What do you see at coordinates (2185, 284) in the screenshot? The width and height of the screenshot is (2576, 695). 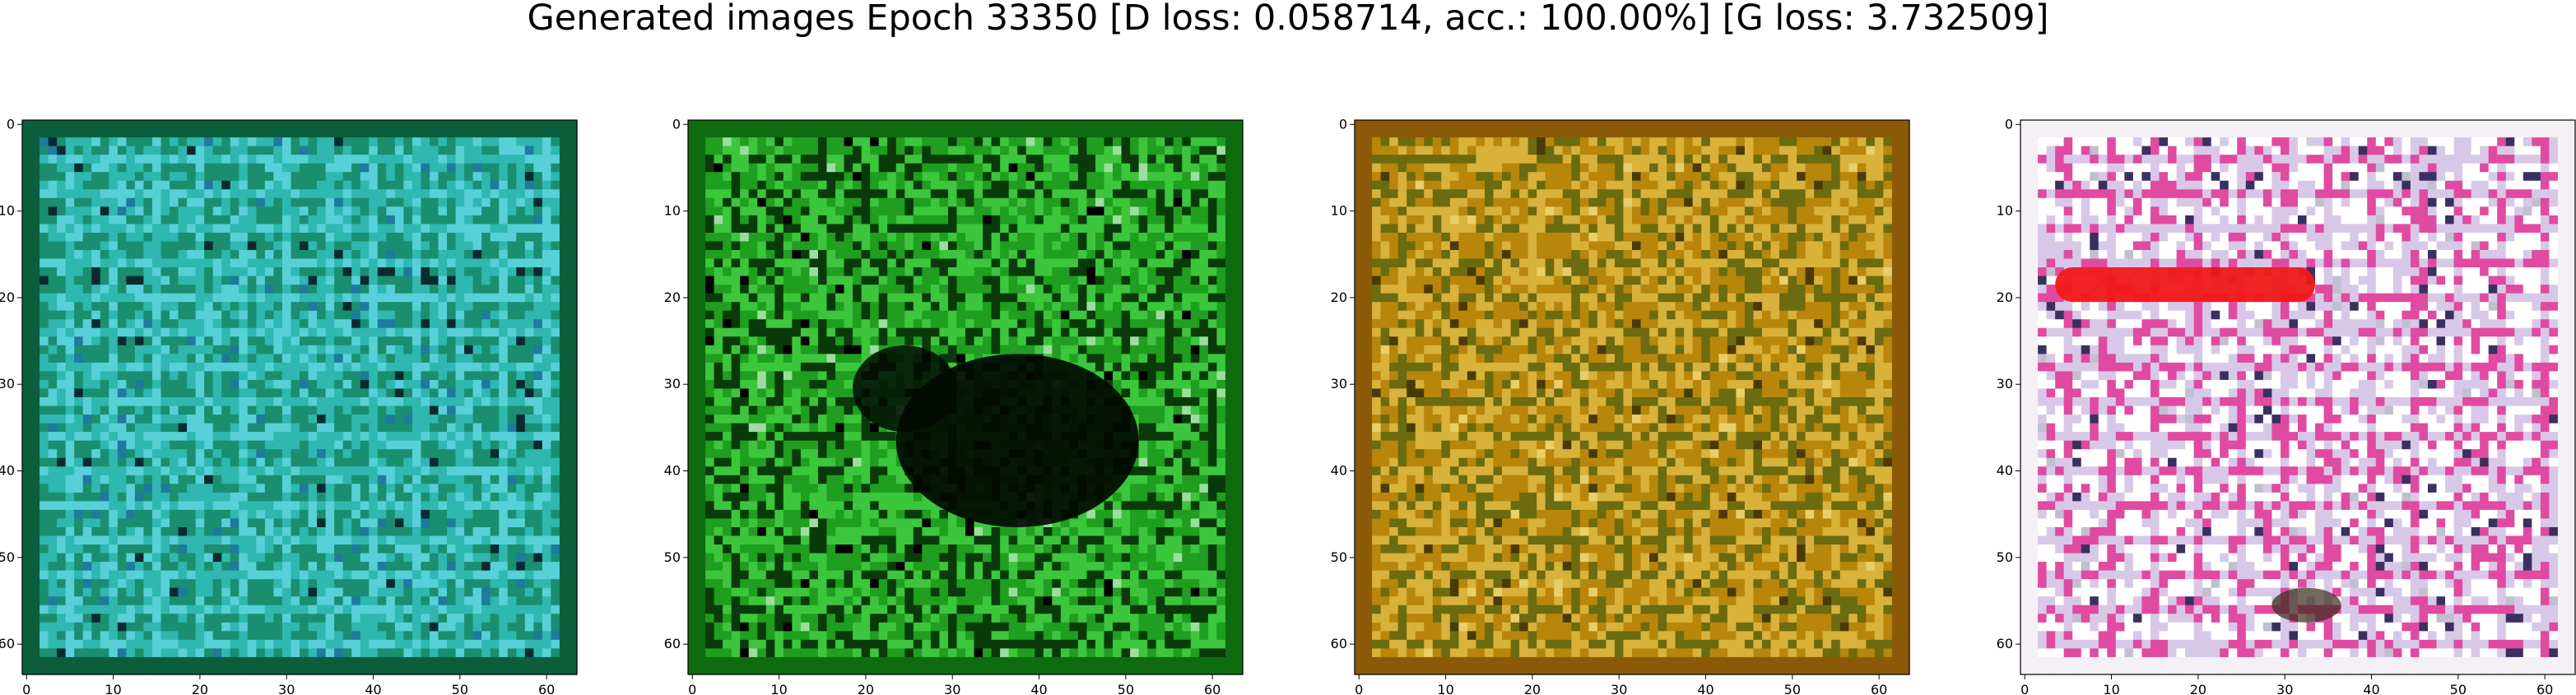 I see `red-band` at bounding box center [2185, 284].